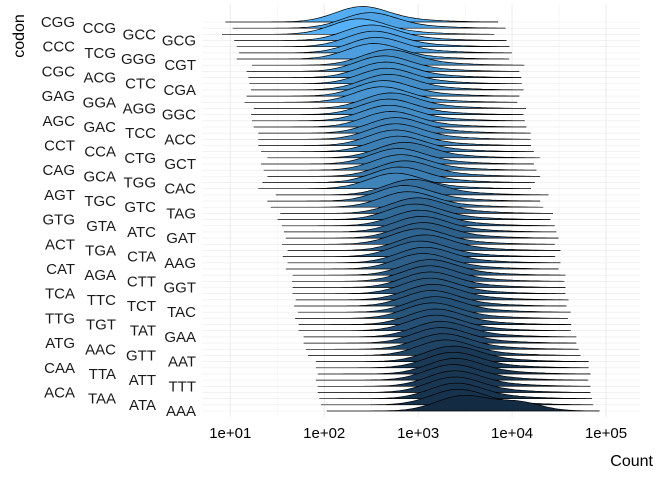 The width and height of the screenshot is (672, 480). What do you see at coordinates (99, 176) in the screenshot?
I see `y-tick-label: GCA` at bounding box center [99, 176].